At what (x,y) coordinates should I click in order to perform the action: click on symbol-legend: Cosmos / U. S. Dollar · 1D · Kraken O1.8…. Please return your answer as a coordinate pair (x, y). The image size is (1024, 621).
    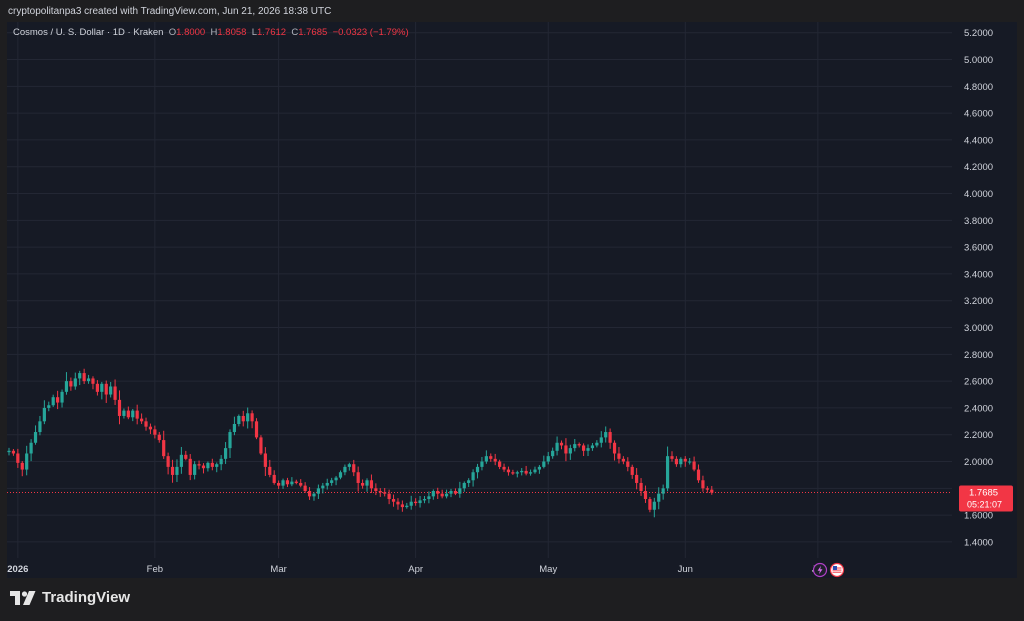
    Looking at the image, I should click on (211, 32).